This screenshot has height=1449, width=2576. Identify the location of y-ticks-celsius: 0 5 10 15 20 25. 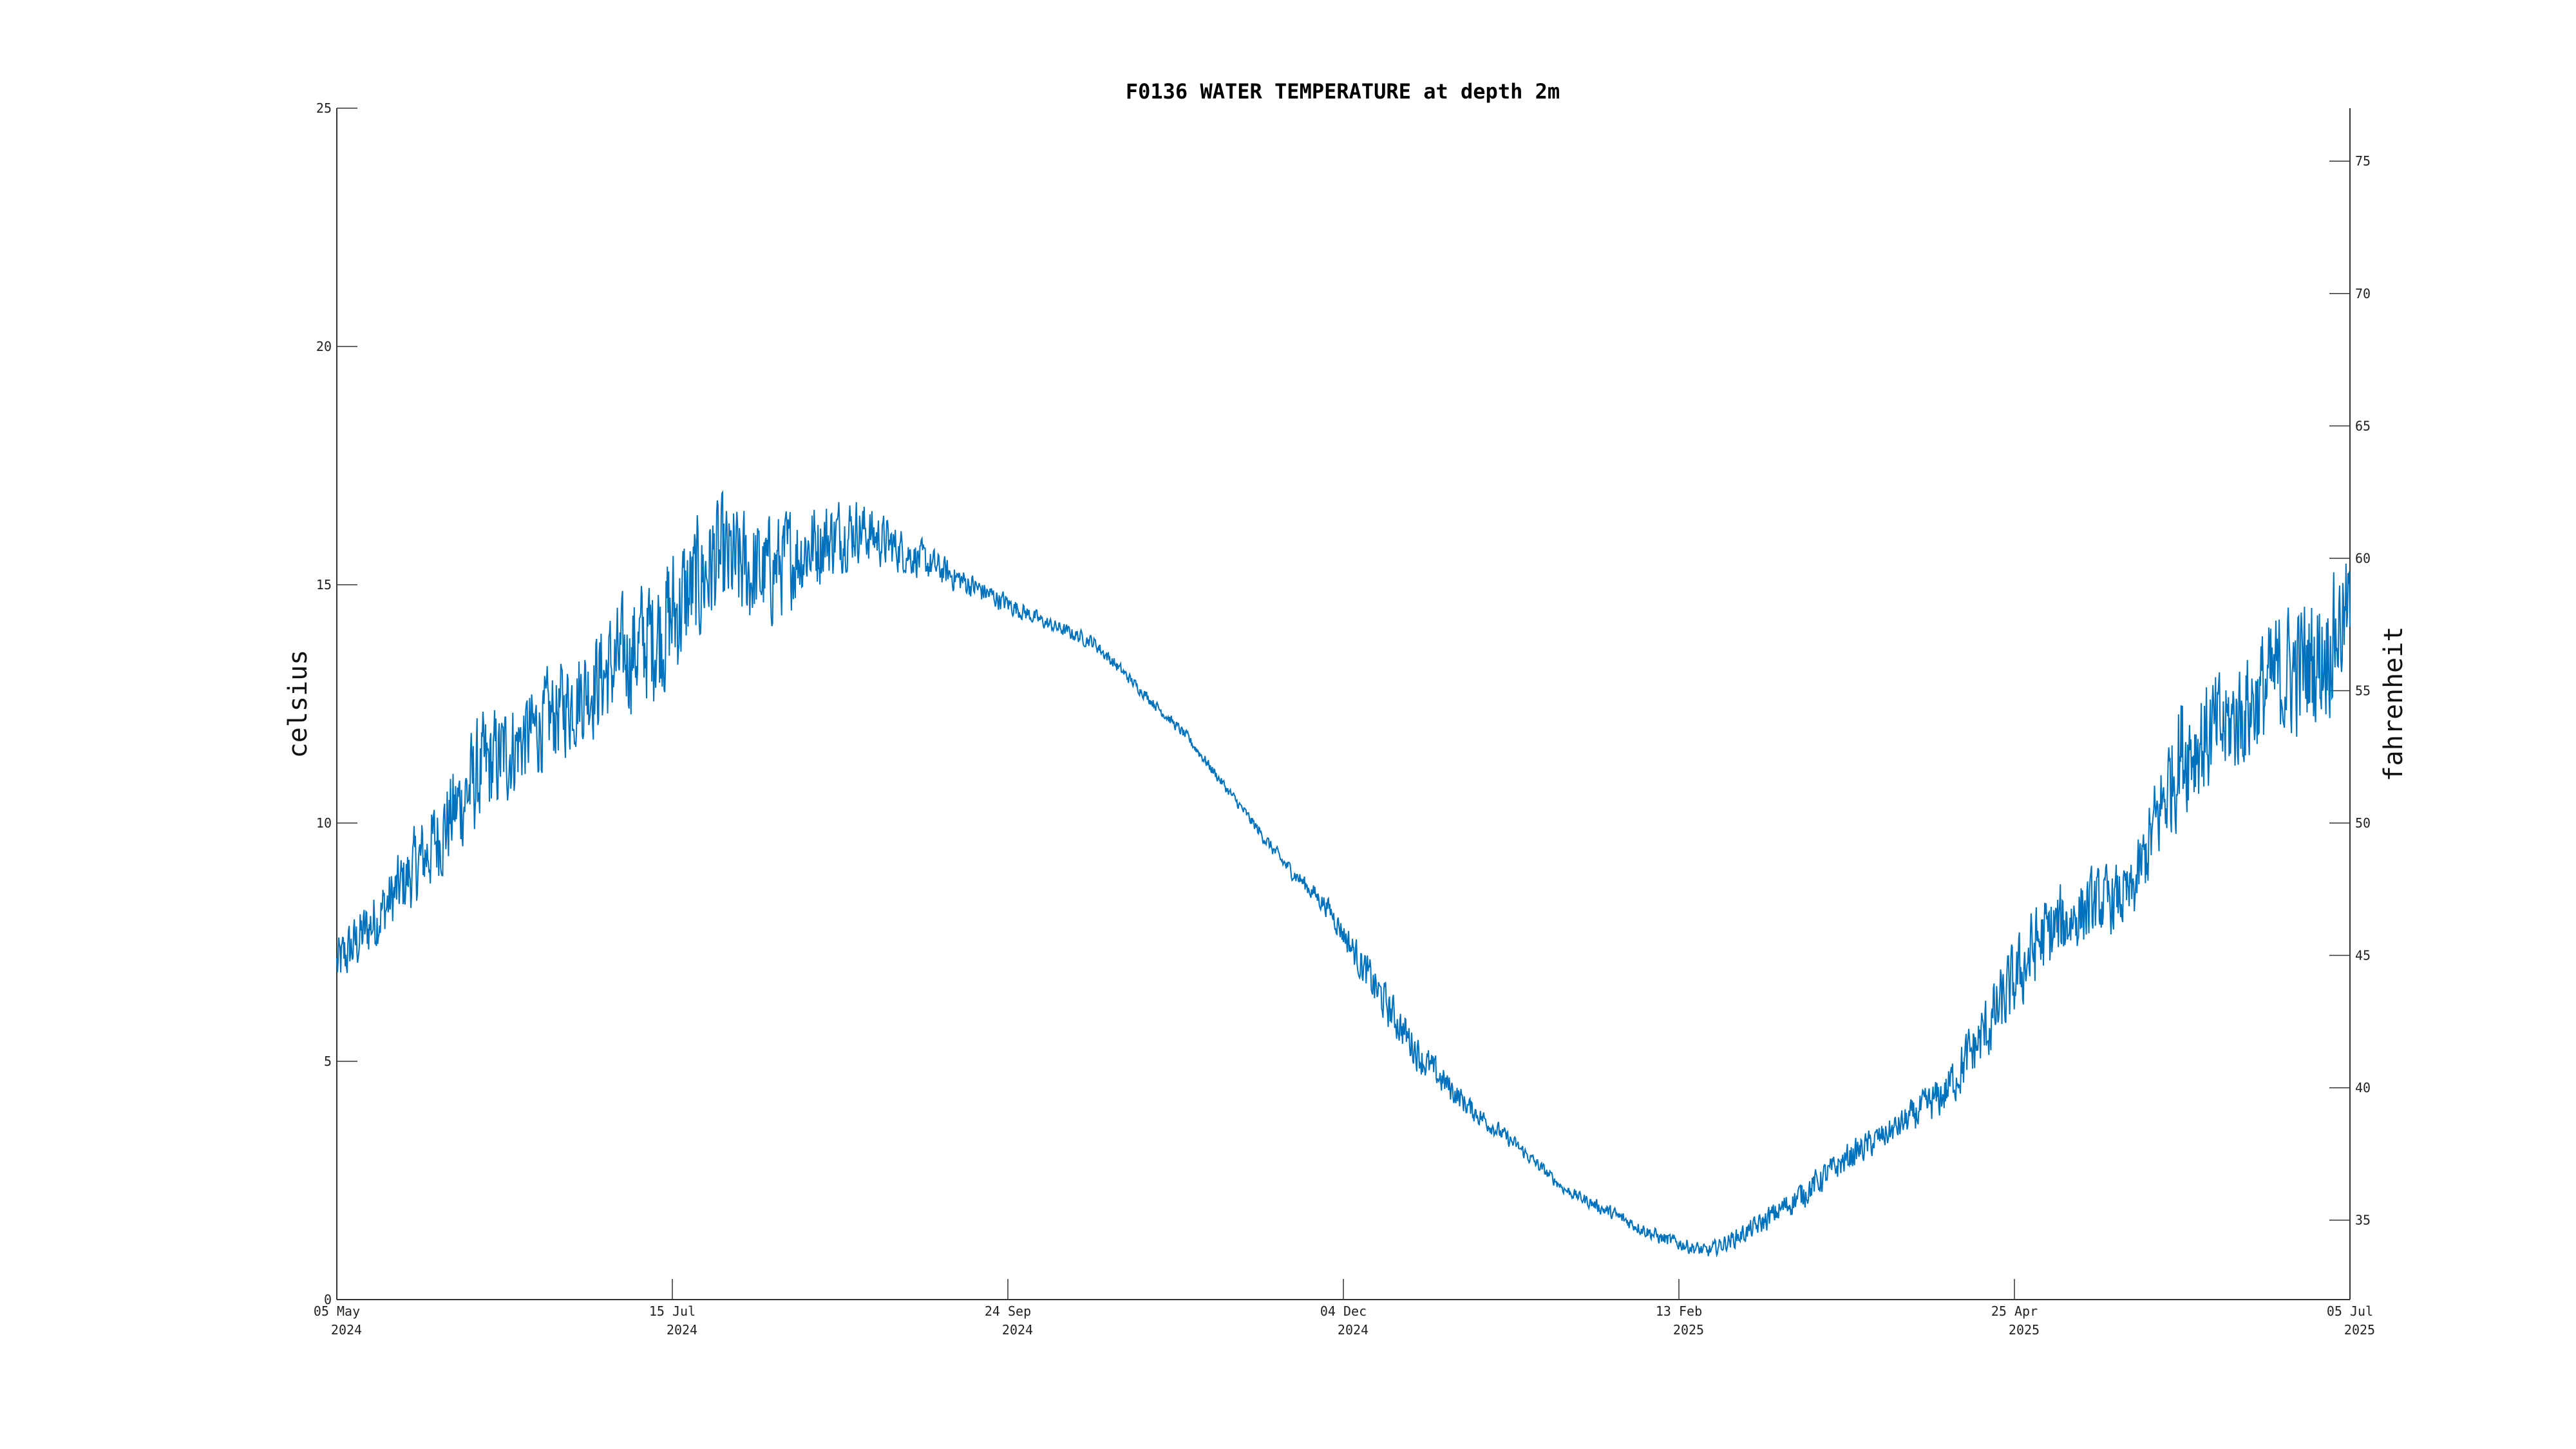
(336, 703).